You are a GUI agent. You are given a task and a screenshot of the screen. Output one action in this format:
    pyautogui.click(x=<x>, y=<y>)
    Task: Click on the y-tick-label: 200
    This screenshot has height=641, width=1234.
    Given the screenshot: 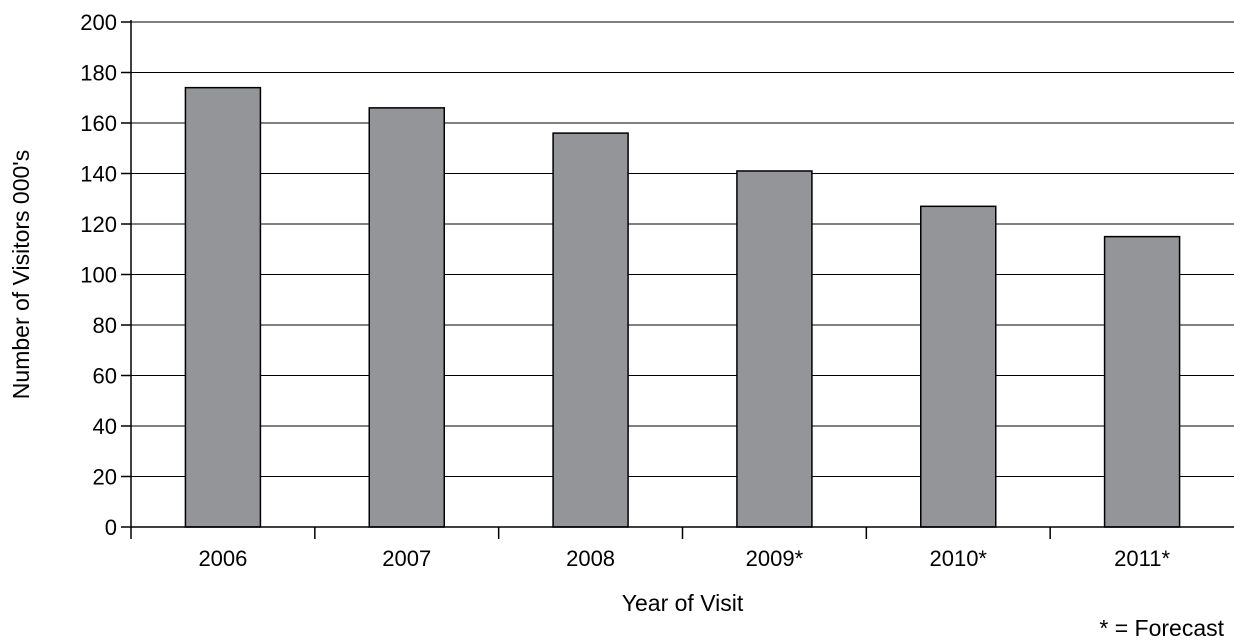 What is the action you would take?
    pyautogui.click(x=98, y=22)
    